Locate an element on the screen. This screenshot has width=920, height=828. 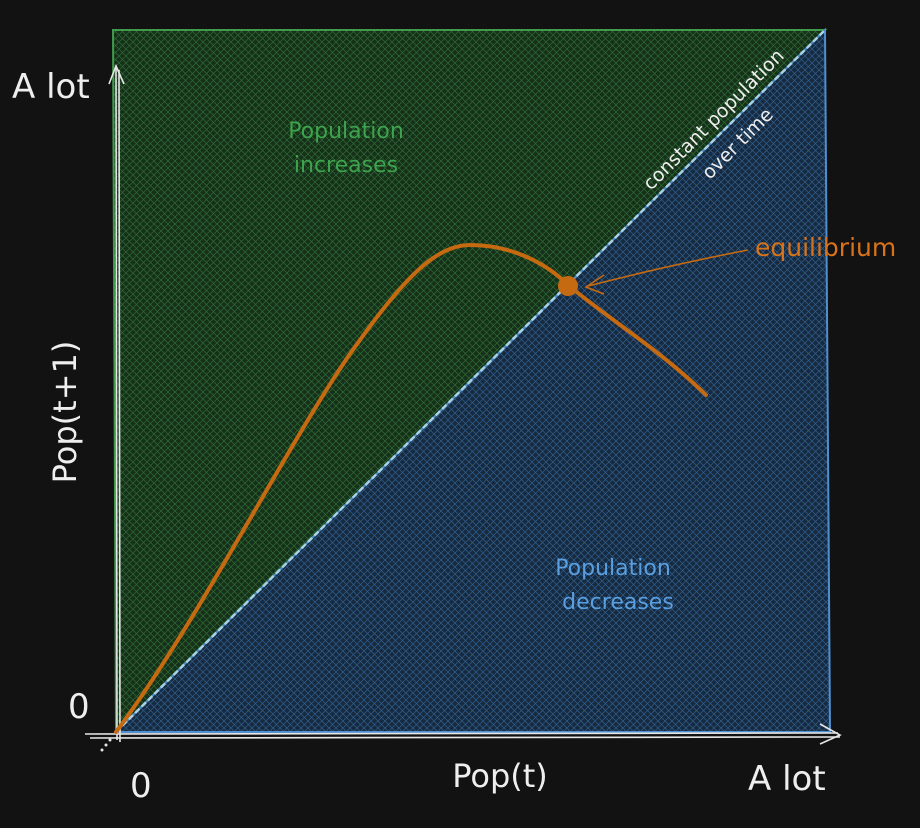
equilibrium-point is located at coordinates (568, 286).